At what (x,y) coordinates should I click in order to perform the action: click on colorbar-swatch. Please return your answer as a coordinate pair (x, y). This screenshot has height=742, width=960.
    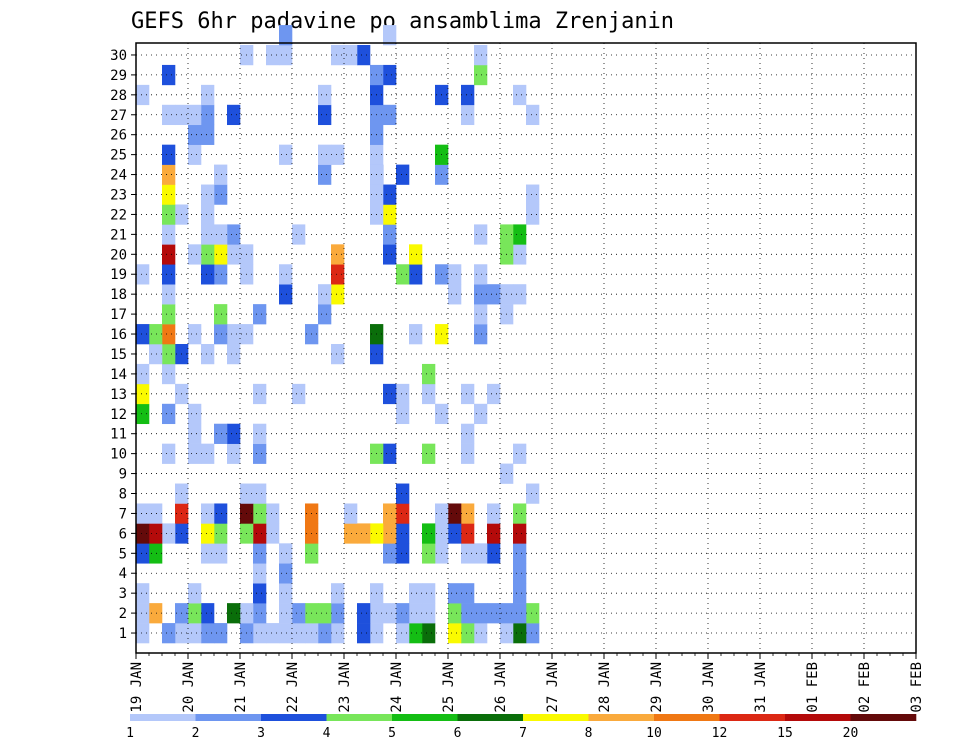
    Looking at the image, I should click on (425, 717).